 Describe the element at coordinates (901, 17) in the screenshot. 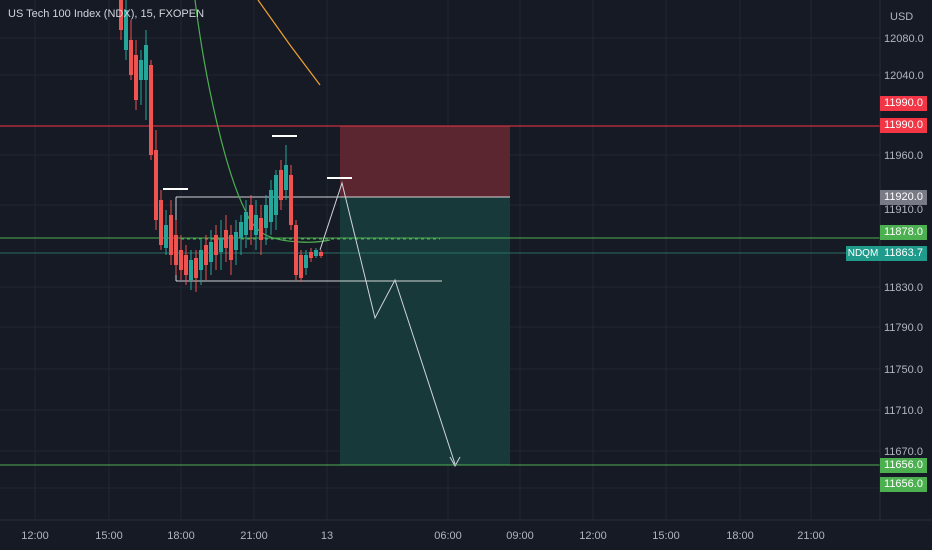

I see `currency-label: USD` at that location.